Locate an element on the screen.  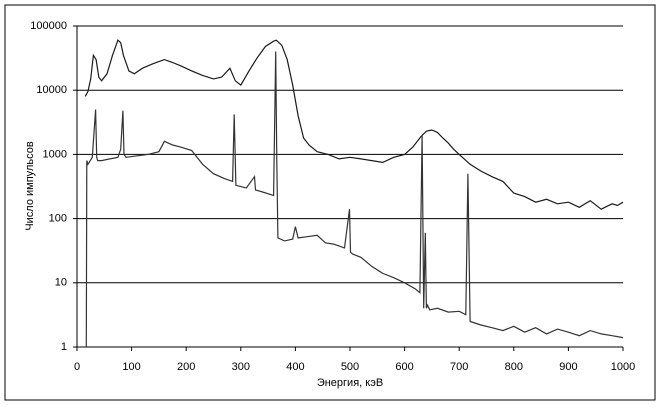
y-tick-label: 1 is located at coordinates (64, 347).